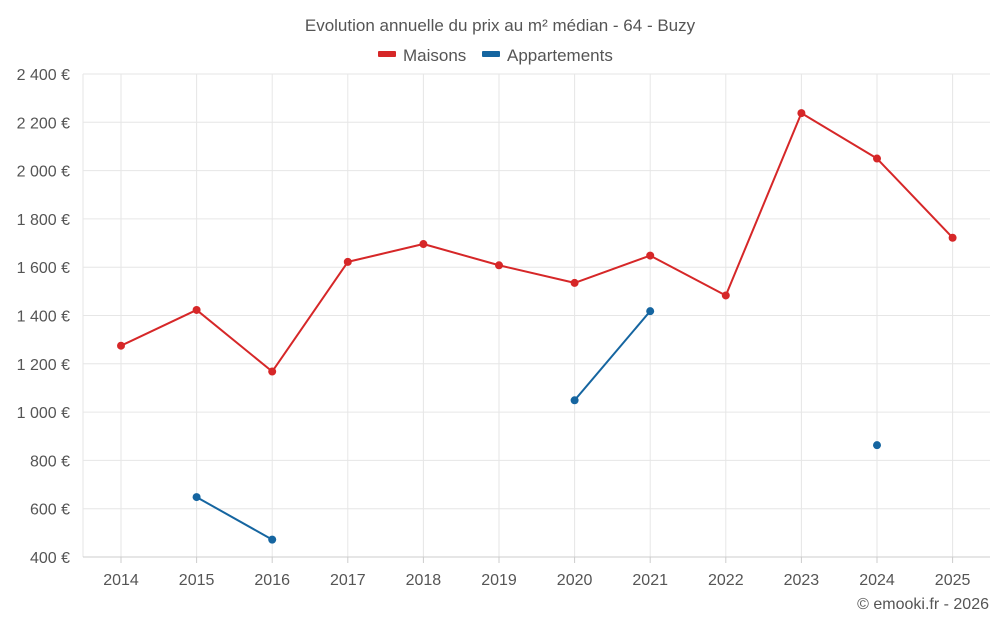  What do you see at coordinates (121, 345) in the screenshot?
I see `data-point-maisons-2014` at bounding box center [121, 345].